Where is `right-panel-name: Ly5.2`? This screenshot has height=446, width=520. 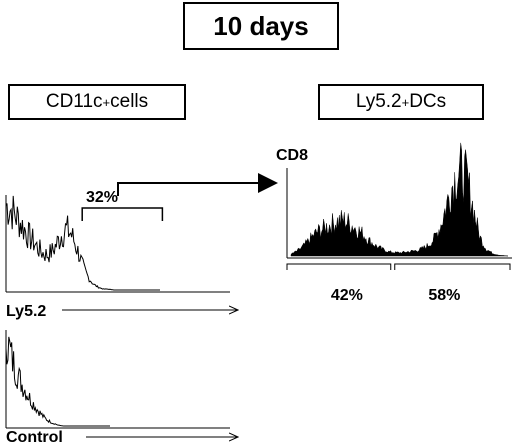
right-panel-name: Ly5.2 is located at coordinates (378, 101).